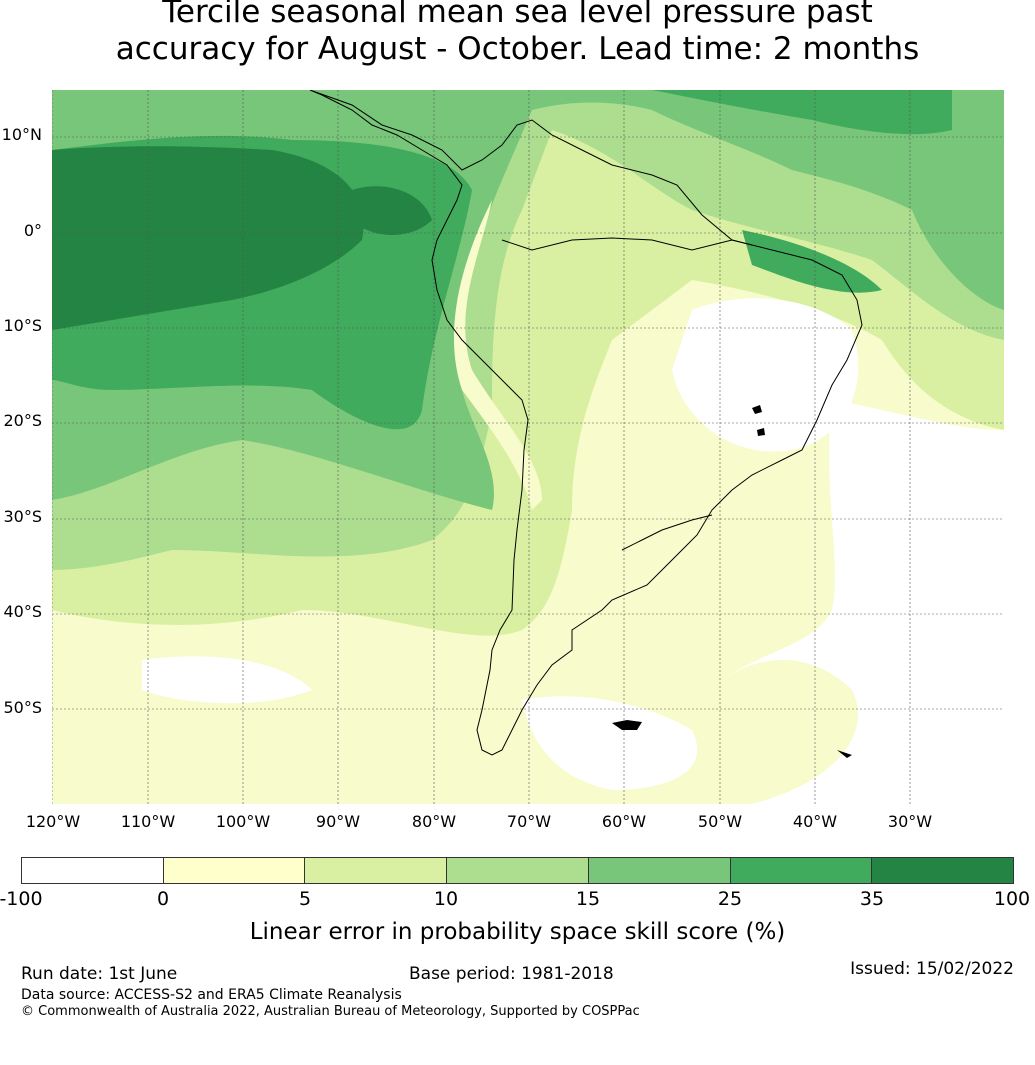 The image size is (1035, 1065). What do you see at coordinates (22, 707) in the screenshot?
I see `lat-label-50s: 50°S` at bounding box center [22, 707].